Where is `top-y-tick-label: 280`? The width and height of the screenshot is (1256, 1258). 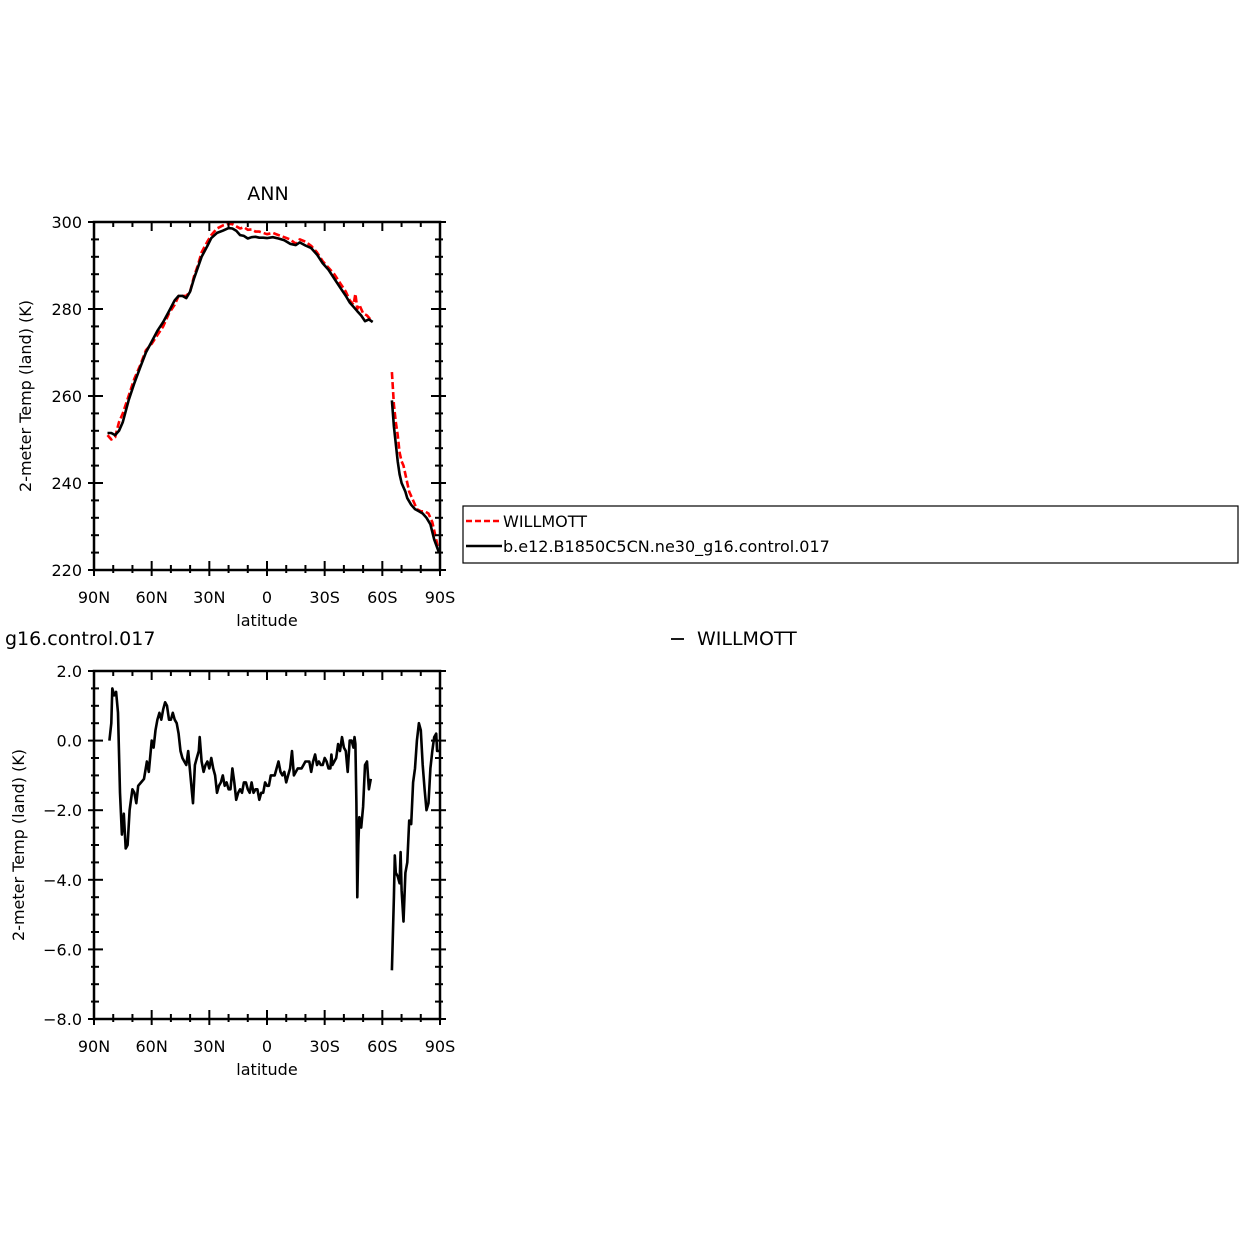 top-y-tick-label: 280 is located at coordinates (66, 309).